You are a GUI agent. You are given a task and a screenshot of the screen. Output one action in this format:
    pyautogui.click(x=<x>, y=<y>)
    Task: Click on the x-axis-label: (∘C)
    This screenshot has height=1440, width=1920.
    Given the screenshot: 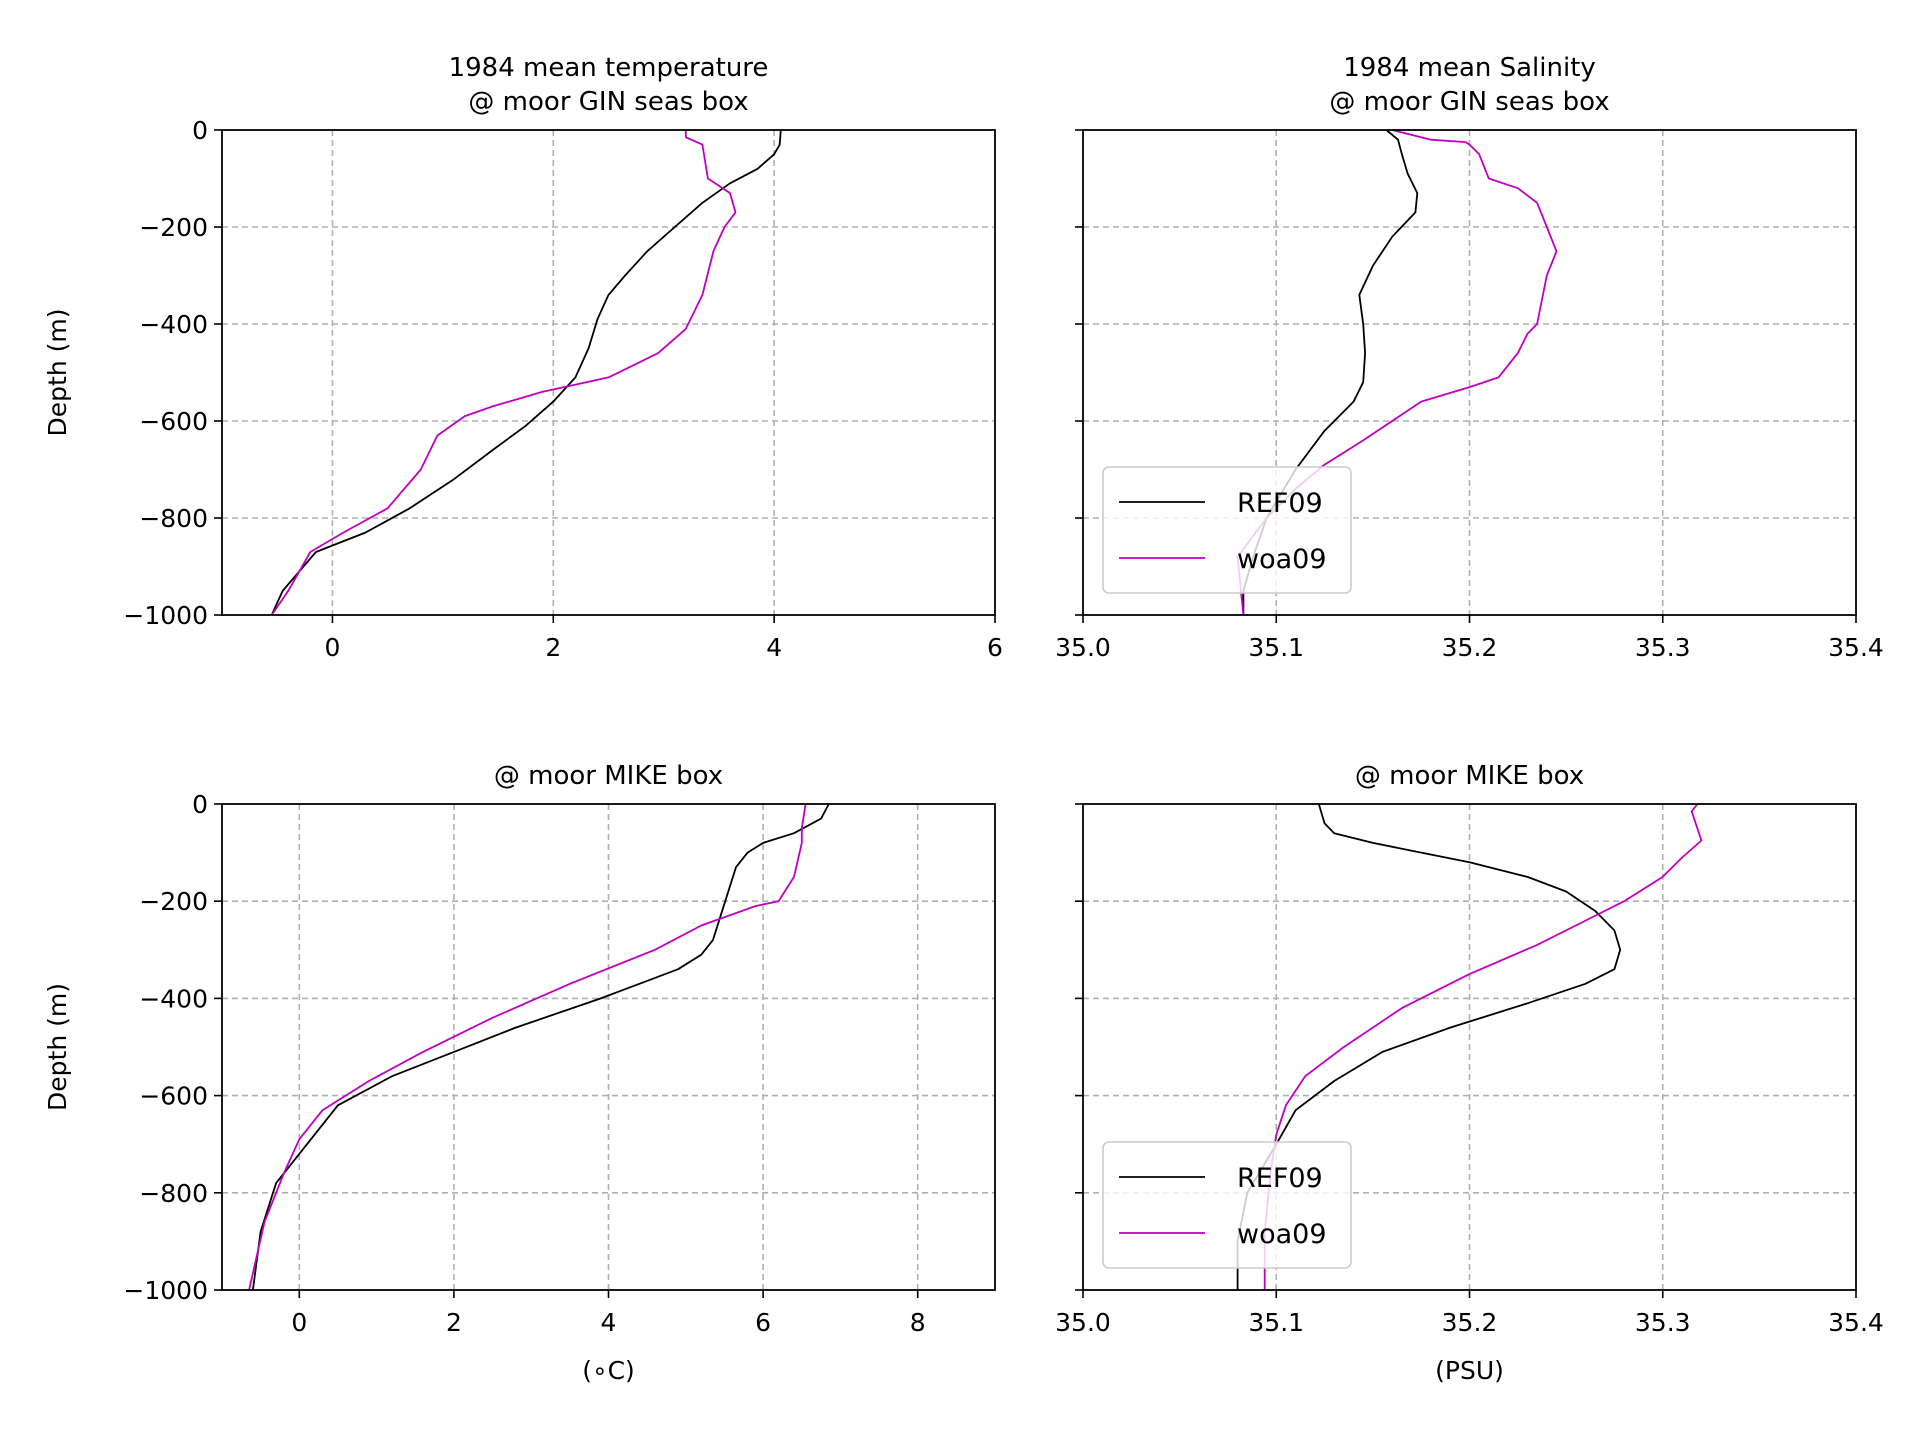 What is the action you would take?
    pyautogui.click(x=608, y=1370)
    